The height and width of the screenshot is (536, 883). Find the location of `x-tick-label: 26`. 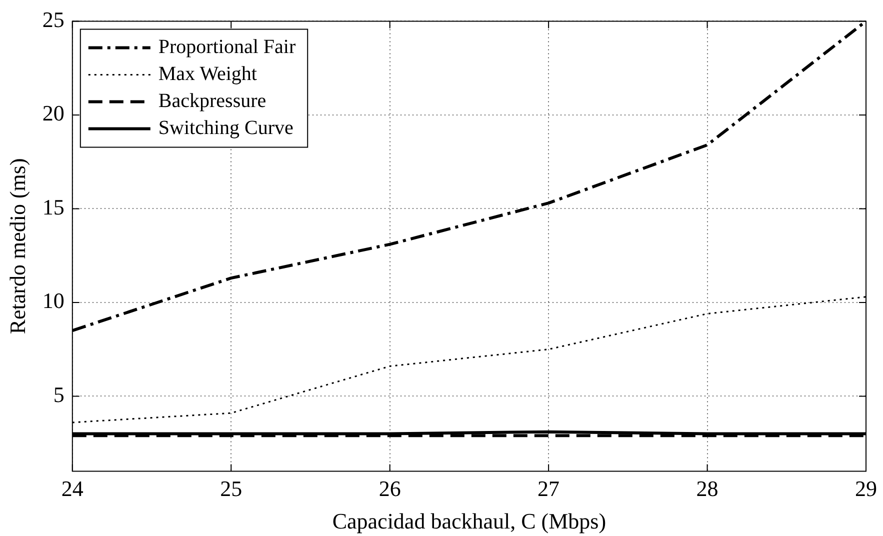

x-tick-label: 26 is located at coordinates (389, 489).